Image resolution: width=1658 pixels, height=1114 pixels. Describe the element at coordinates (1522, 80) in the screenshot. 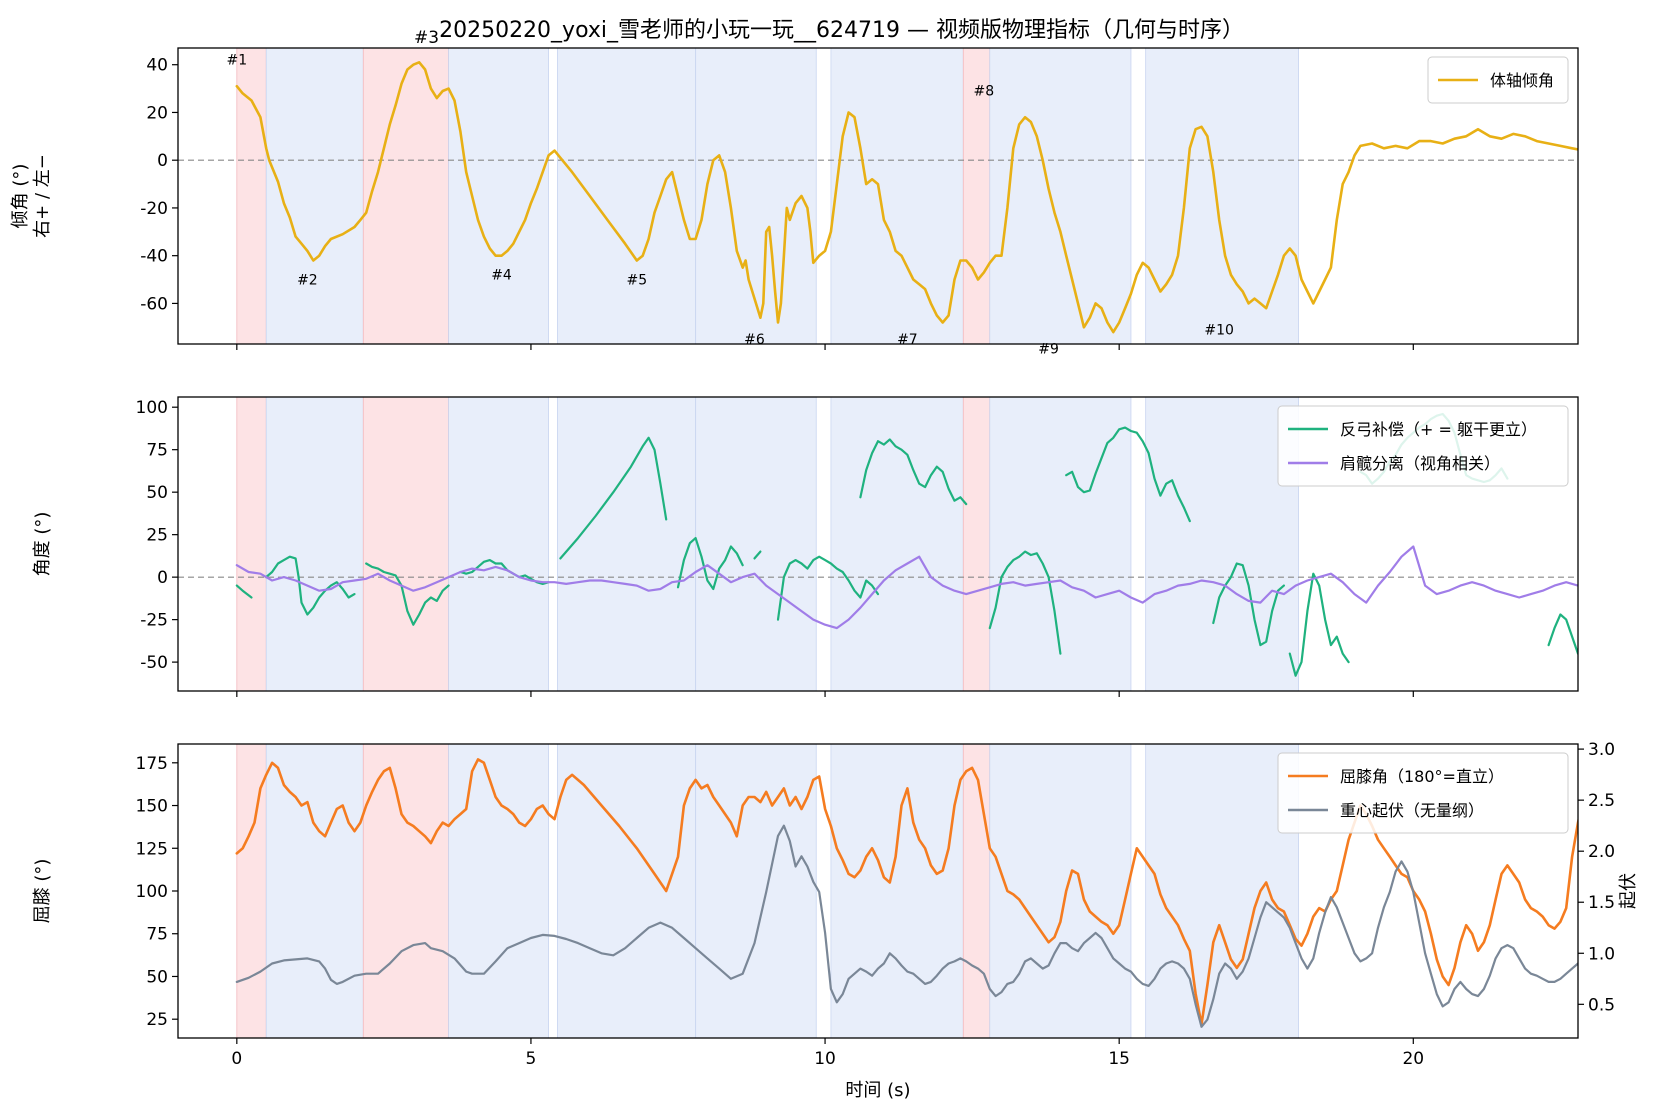

I see `legend-label: 体轴倾角` at that location.